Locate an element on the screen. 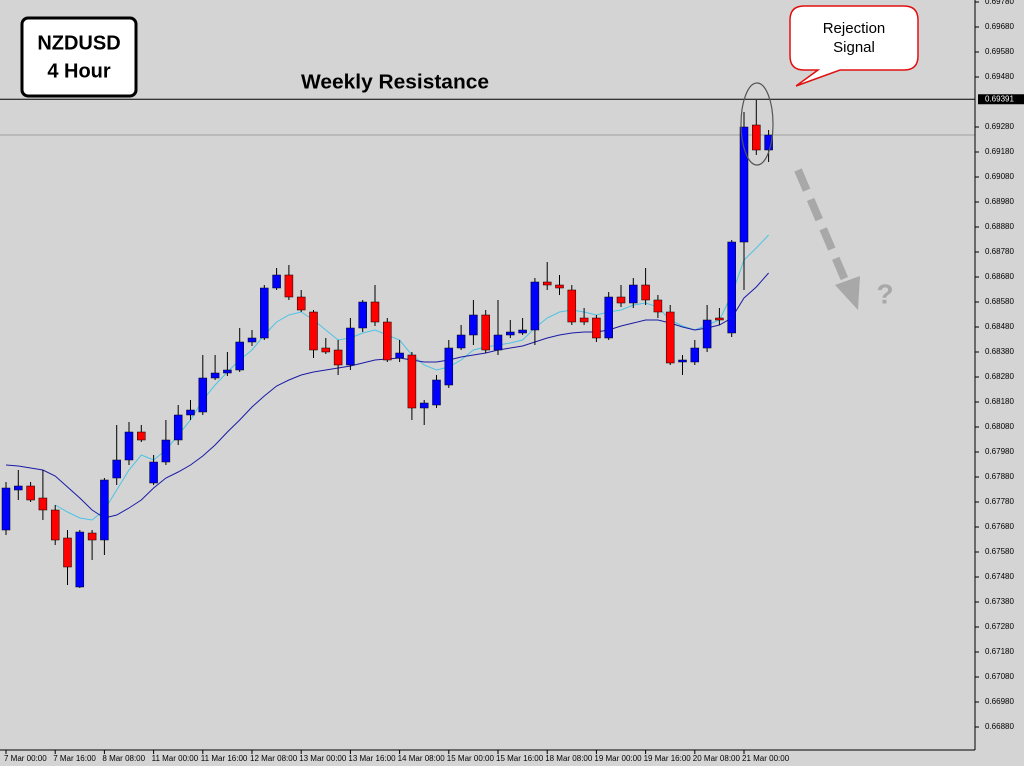 The height and width of the screenshot is (766, 1024). resistance-tag-label: 0.69391 is located at coordinates (999, 98).